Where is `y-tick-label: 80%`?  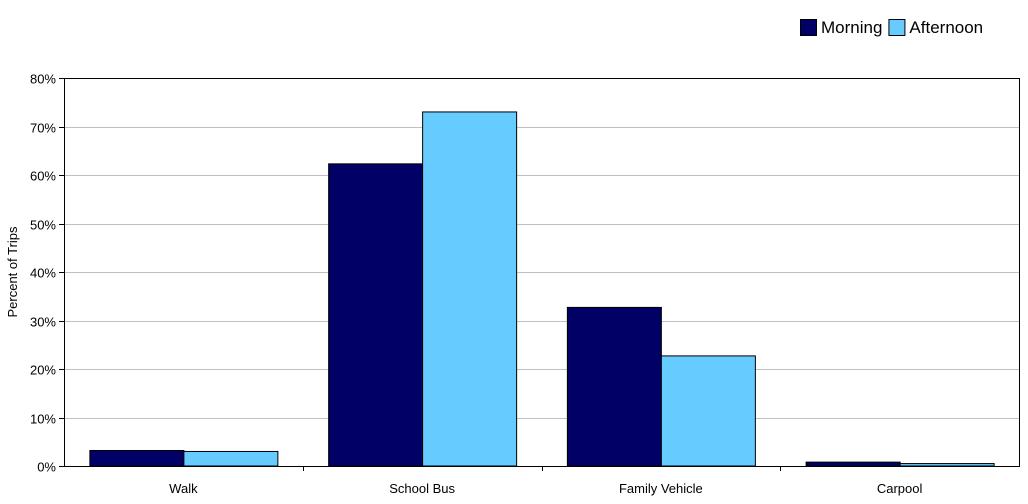
y-tick-label: 80% is located at coordinates (43, 79).